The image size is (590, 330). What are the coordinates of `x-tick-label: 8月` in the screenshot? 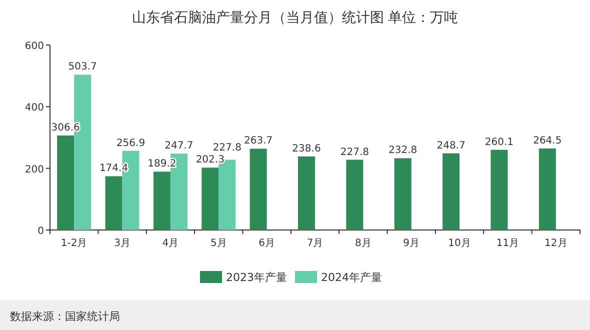 It's located at (363, 243).